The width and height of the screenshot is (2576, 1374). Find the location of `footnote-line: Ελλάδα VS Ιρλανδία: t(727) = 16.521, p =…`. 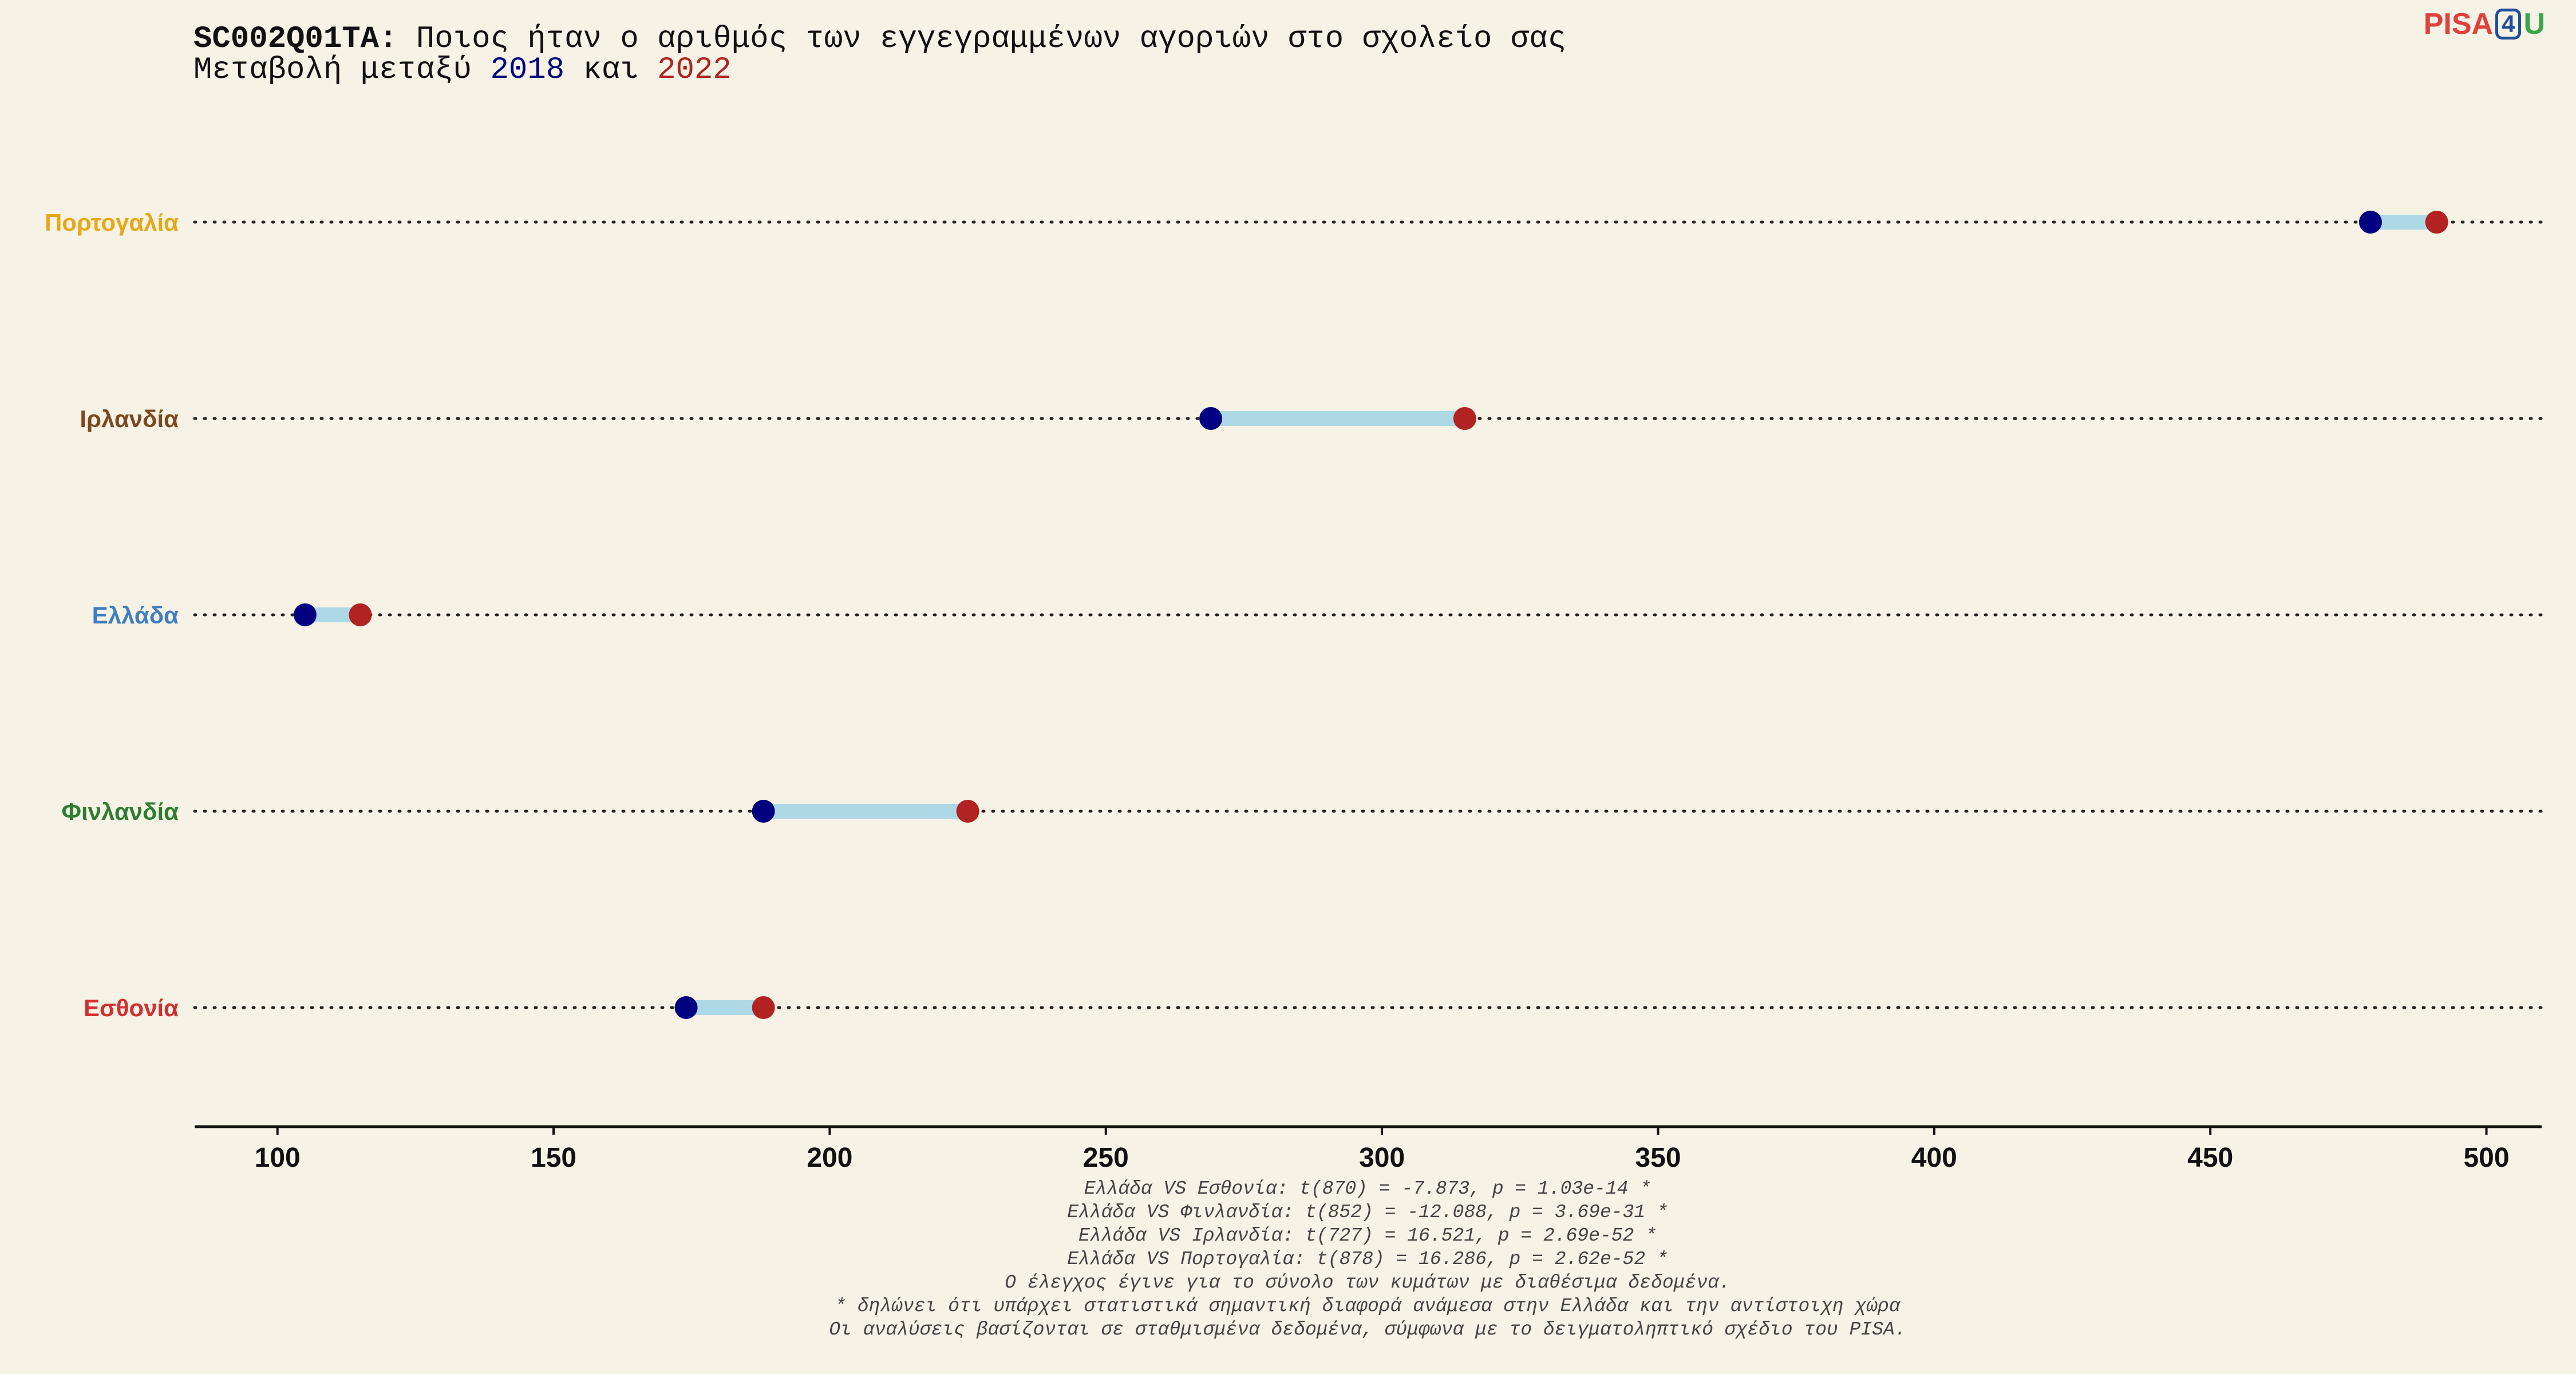

footnote-line: Ελλάδα VS Ιρλανδία: t(727) = 16.521, p =… is located at coordinates (1367, 1236).